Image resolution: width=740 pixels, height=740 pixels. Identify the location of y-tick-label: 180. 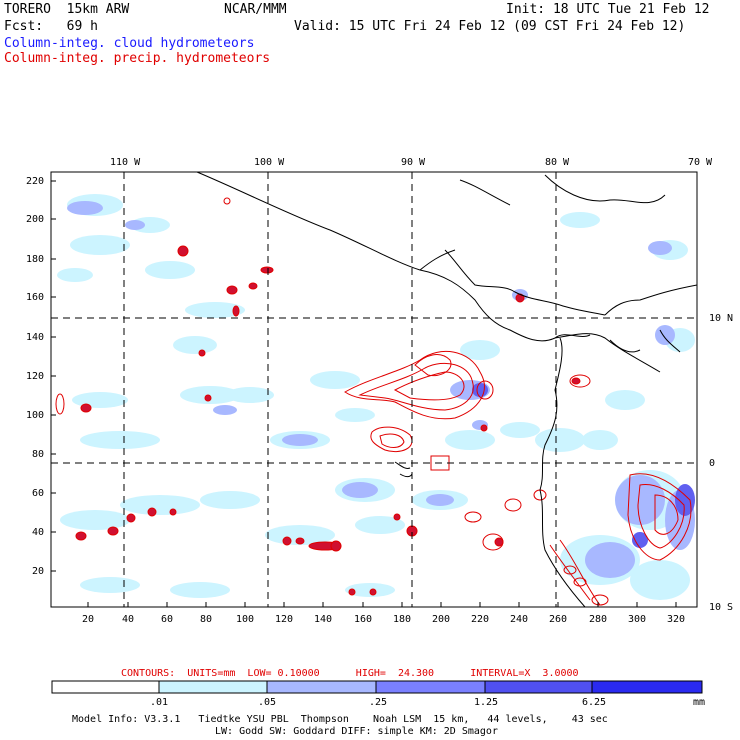
(35, 259).